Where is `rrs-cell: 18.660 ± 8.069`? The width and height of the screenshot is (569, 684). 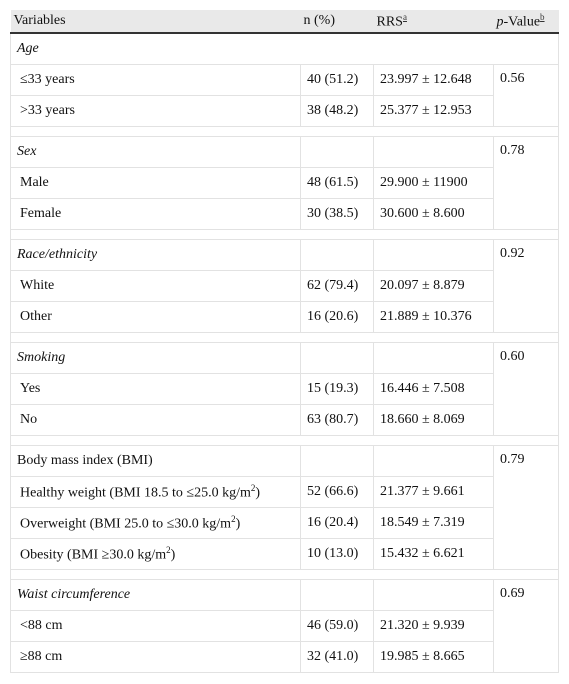 rrs-cell: 18.660 ± 8.069 is located at coordinates (433, 420).